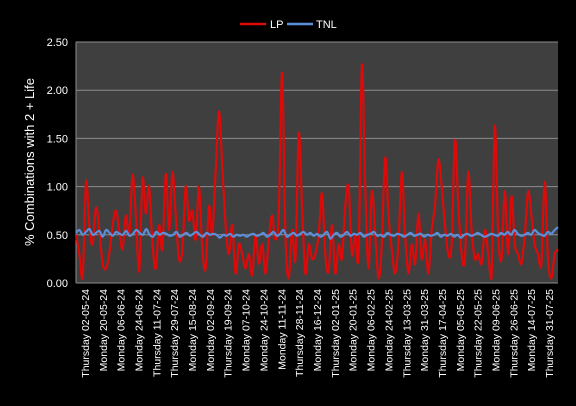 This screenshot has width=576, height=406. Describe the element at coordinates (326, 25) in the screenshot. I see `legend-label-tnl: TNL` at that location.